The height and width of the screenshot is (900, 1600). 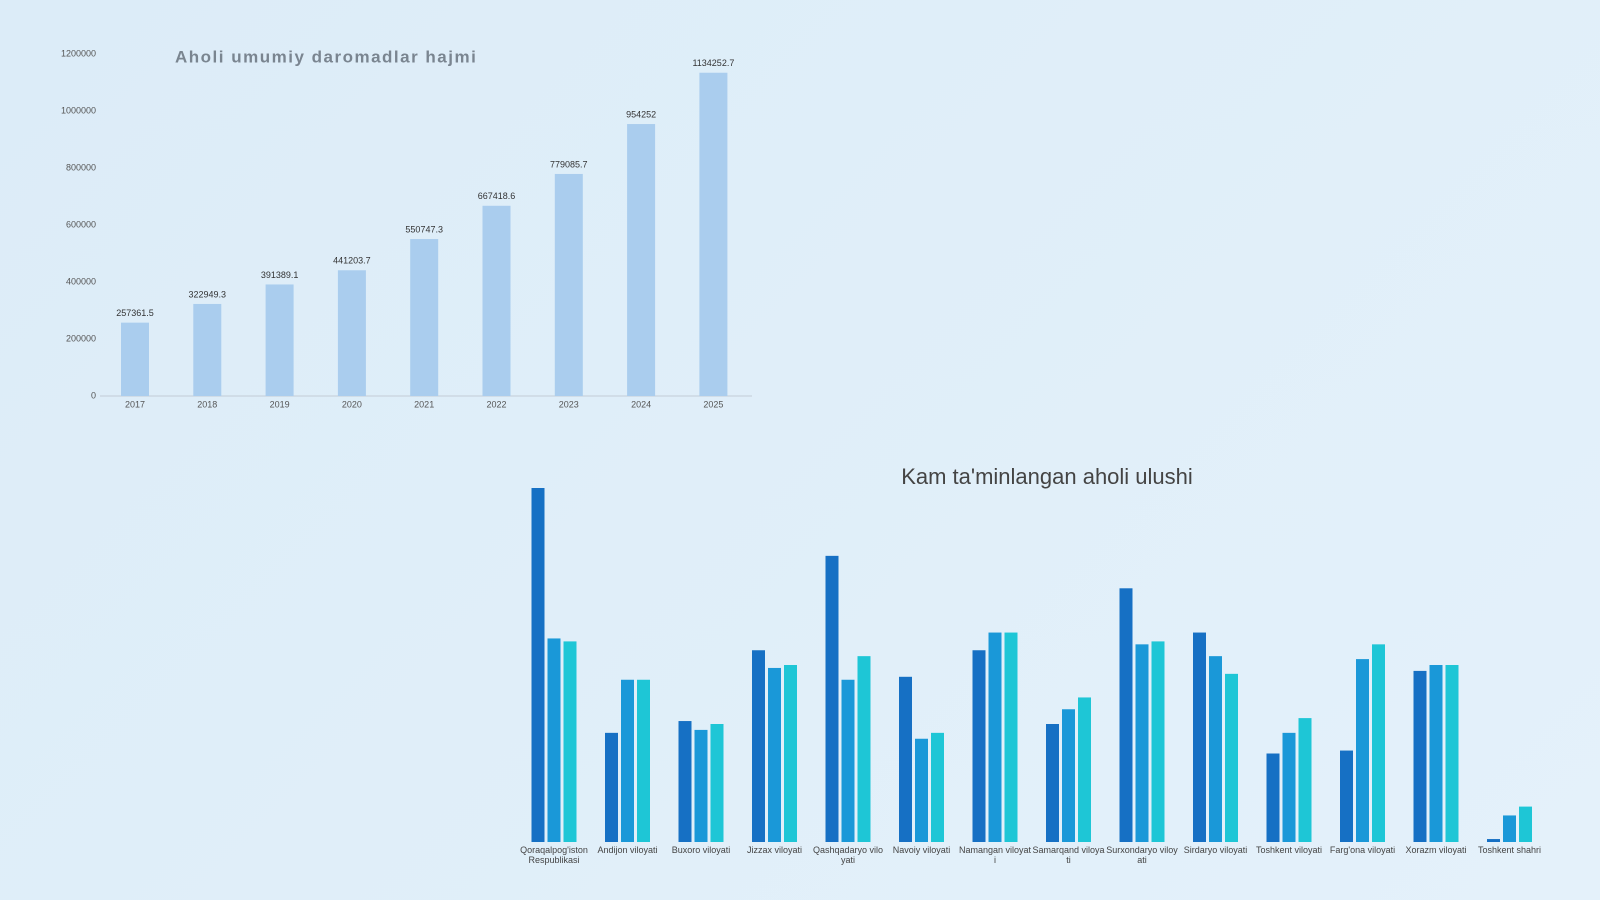 What do you see at coordinates (713, 404) in the screenshot?
I see `x-tick-label: 2025` at bounding box center [713, 404].